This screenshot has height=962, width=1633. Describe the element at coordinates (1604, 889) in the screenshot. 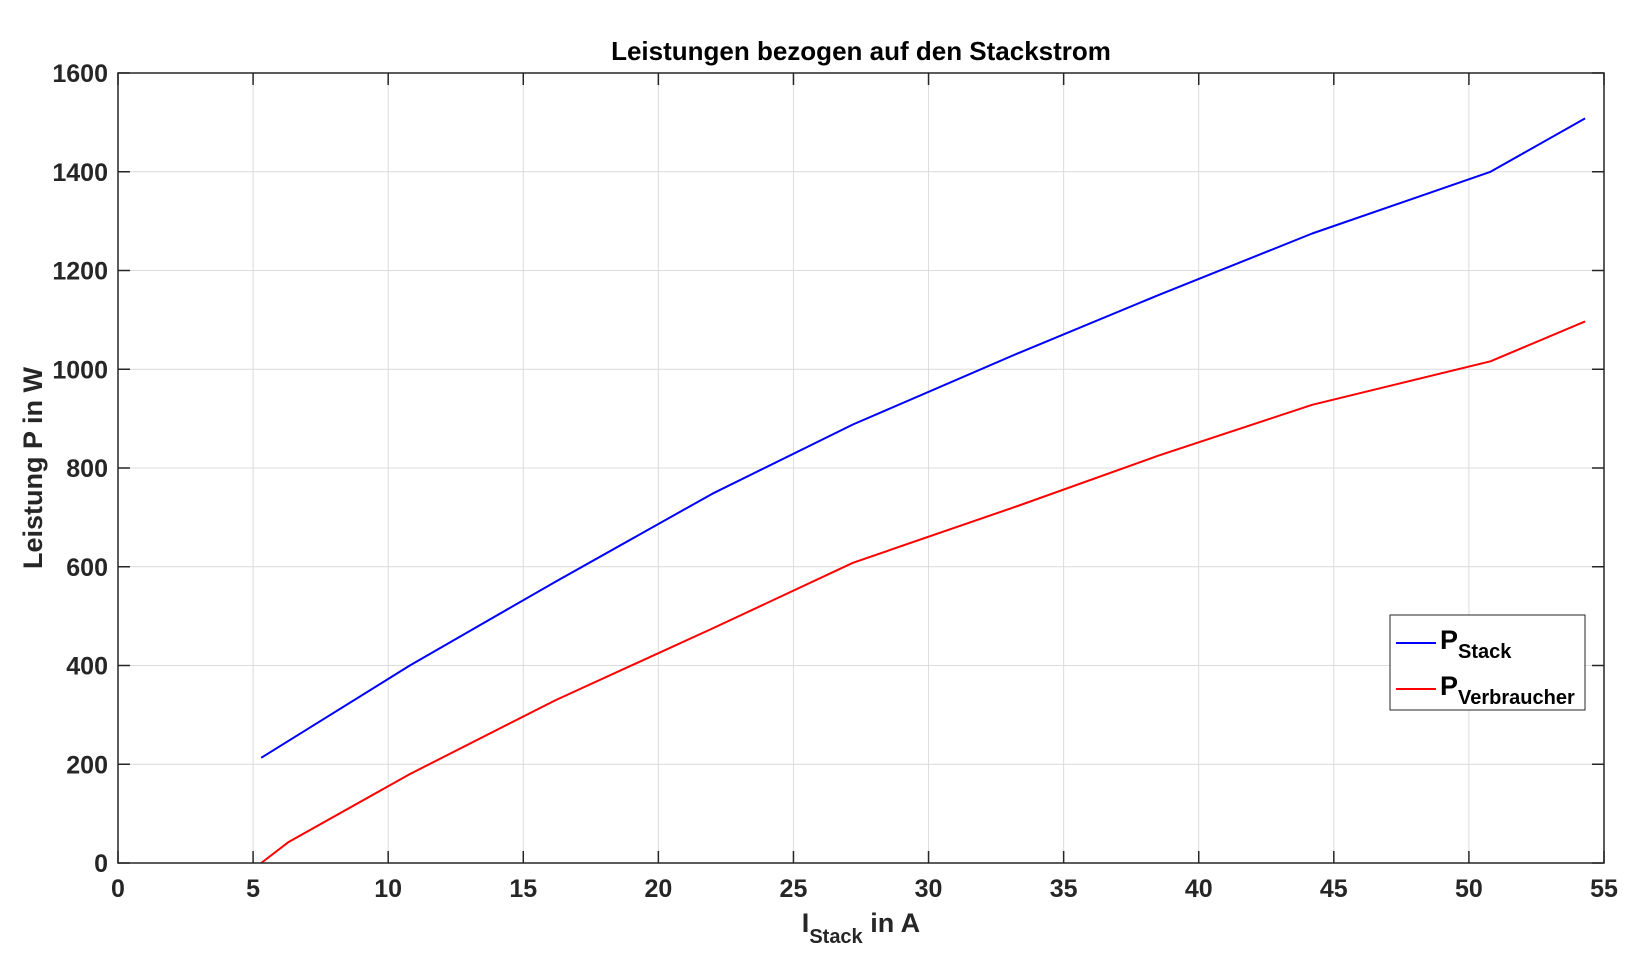

I see `x-tick-label: 55` at that location.